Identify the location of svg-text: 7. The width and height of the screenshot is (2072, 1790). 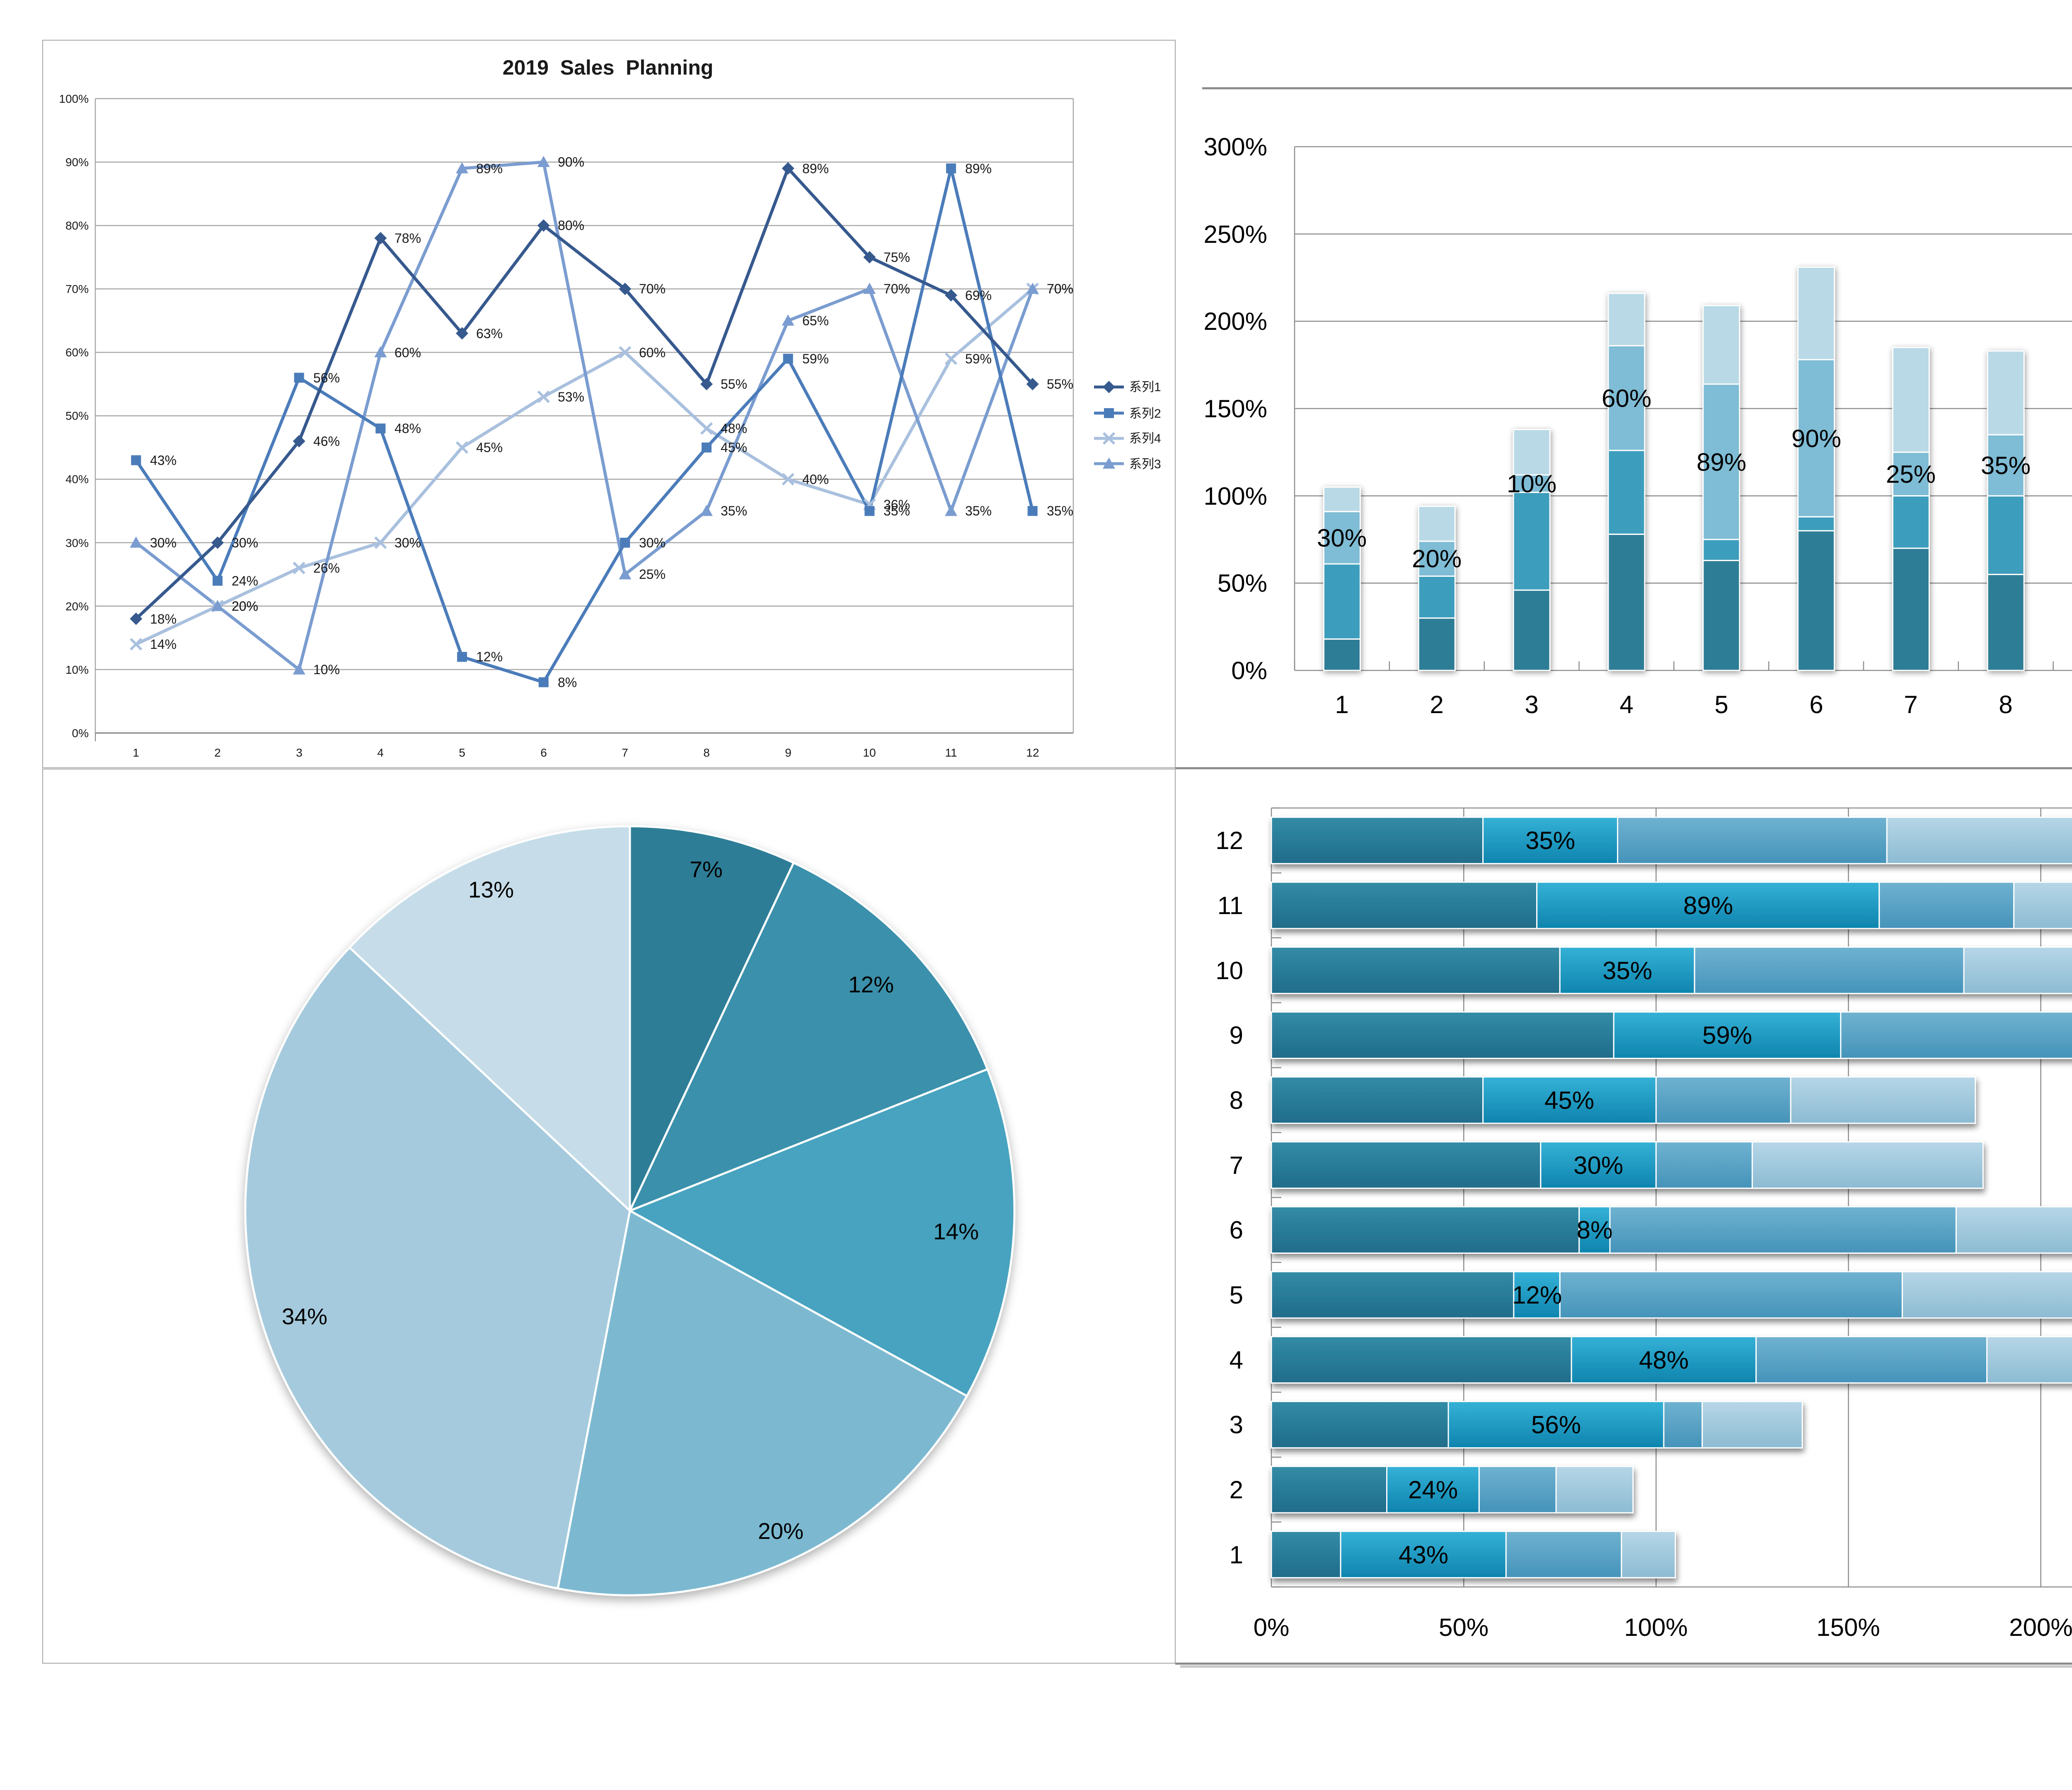
(625, 752).